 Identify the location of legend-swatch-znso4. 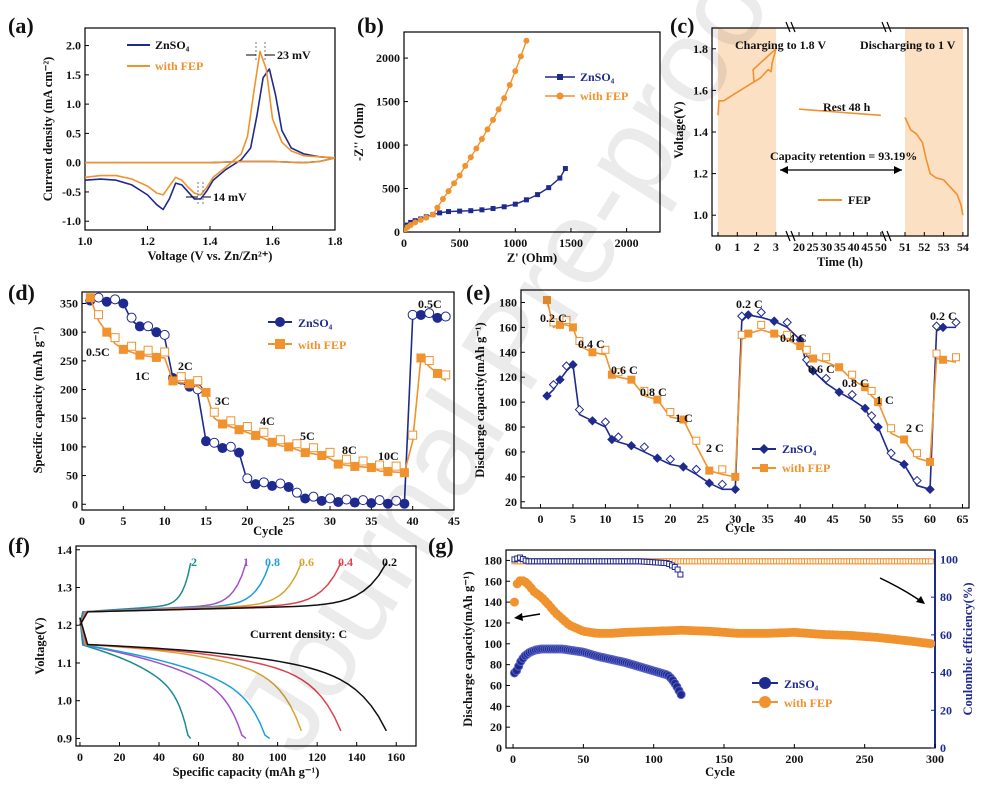
(765, 683).